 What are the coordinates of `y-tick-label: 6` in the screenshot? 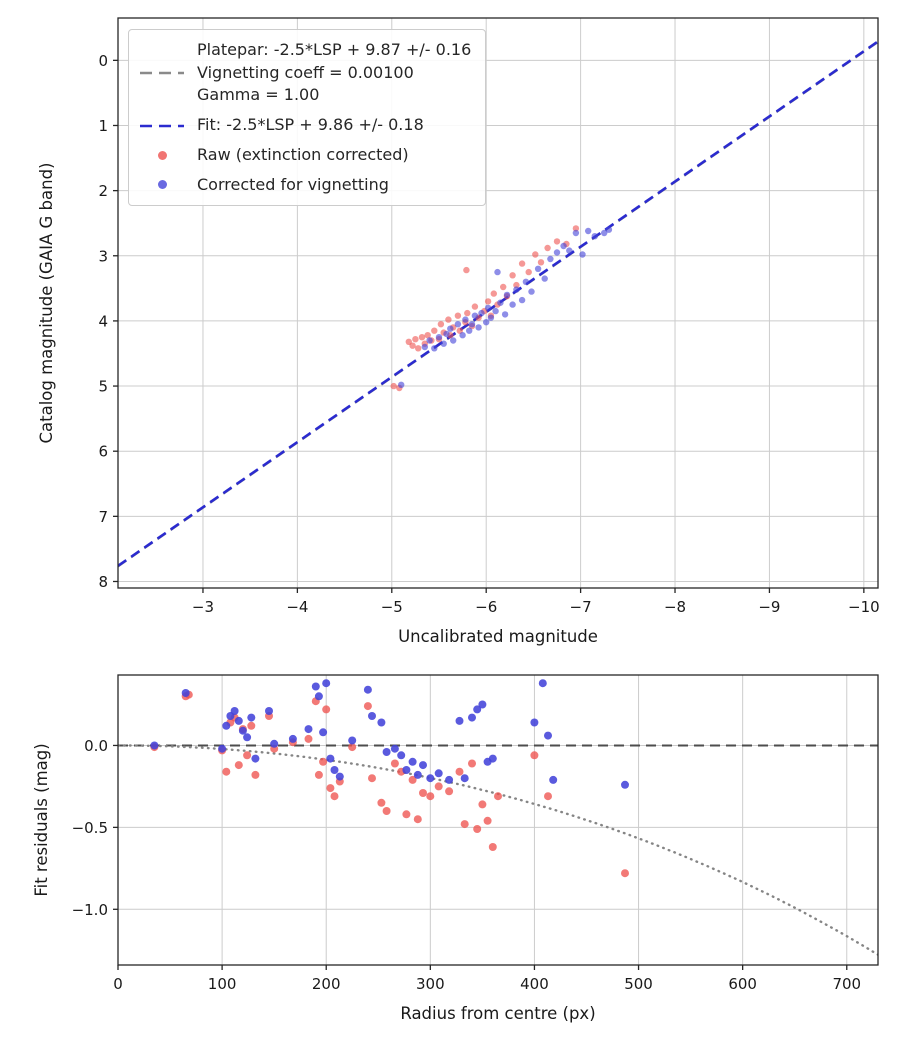 It's located at (103, 452).